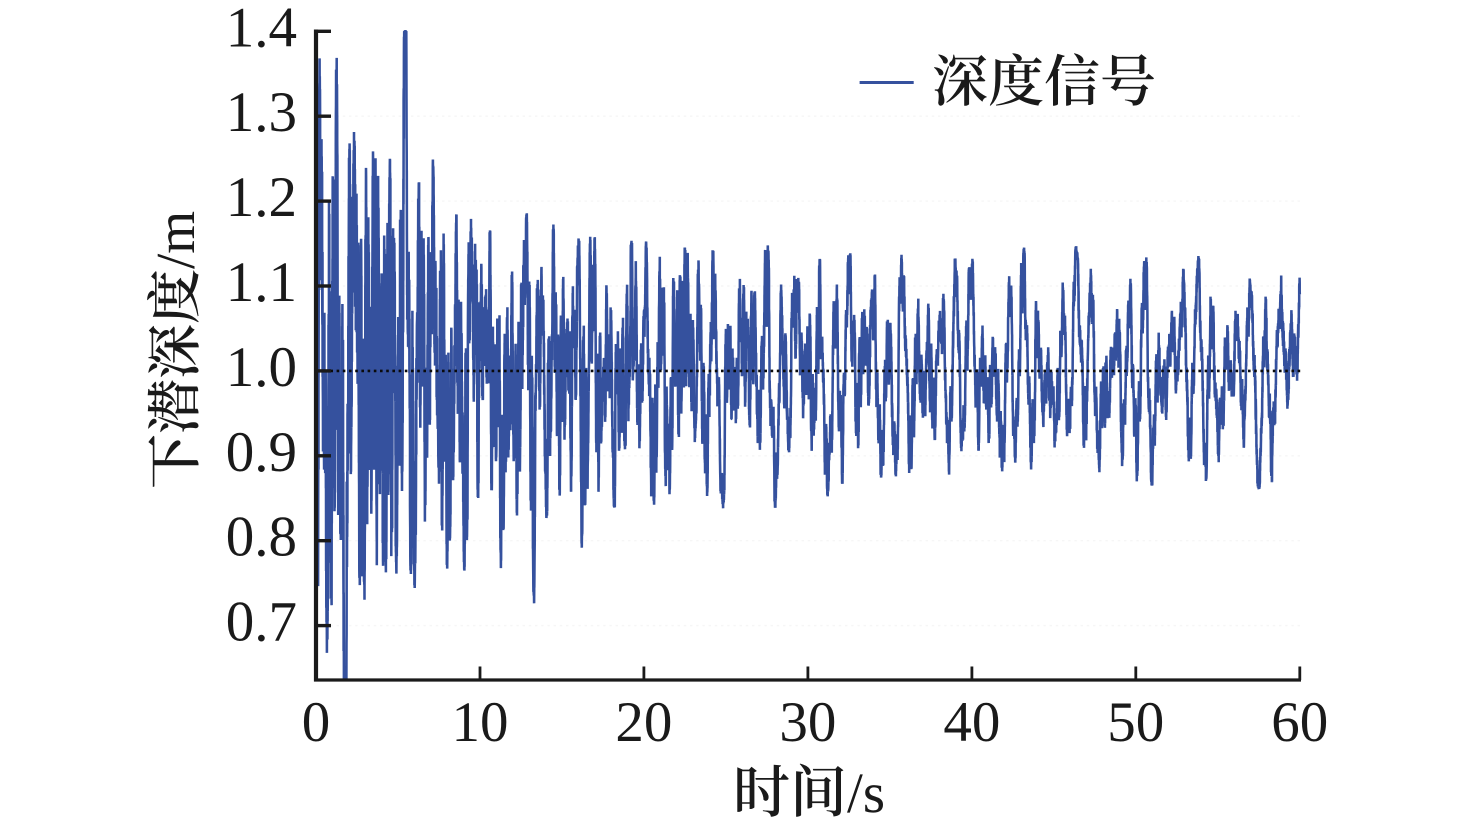 The height and width of the screenshot is (828, 1476). I want to click on svg-text: 20, so click(643, 722).